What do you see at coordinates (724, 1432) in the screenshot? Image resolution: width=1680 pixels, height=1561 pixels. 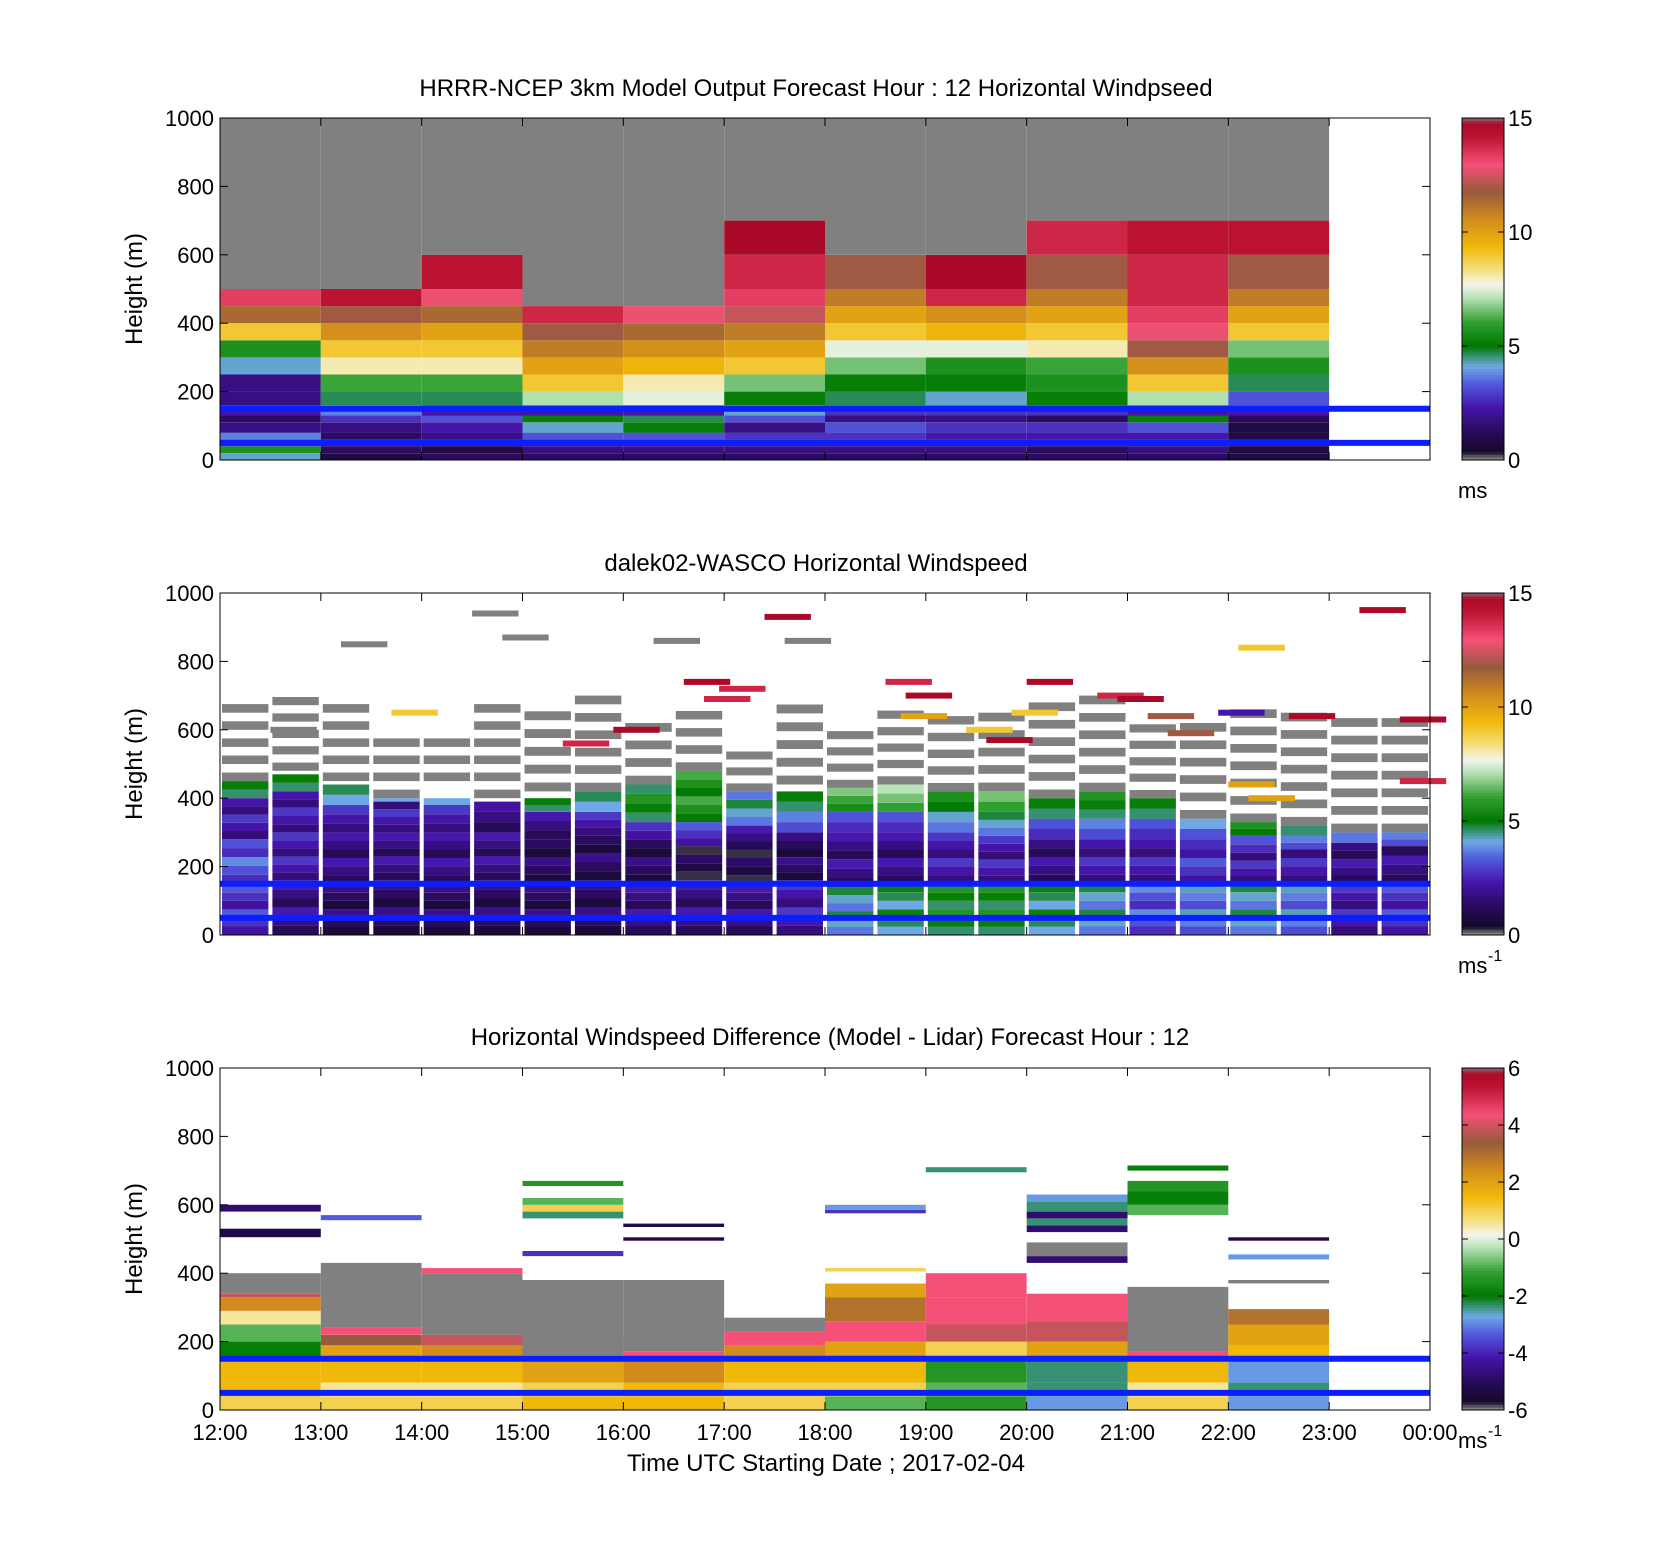 I see `x-tick-label: 17:00` at bounding box center [724, 1432].